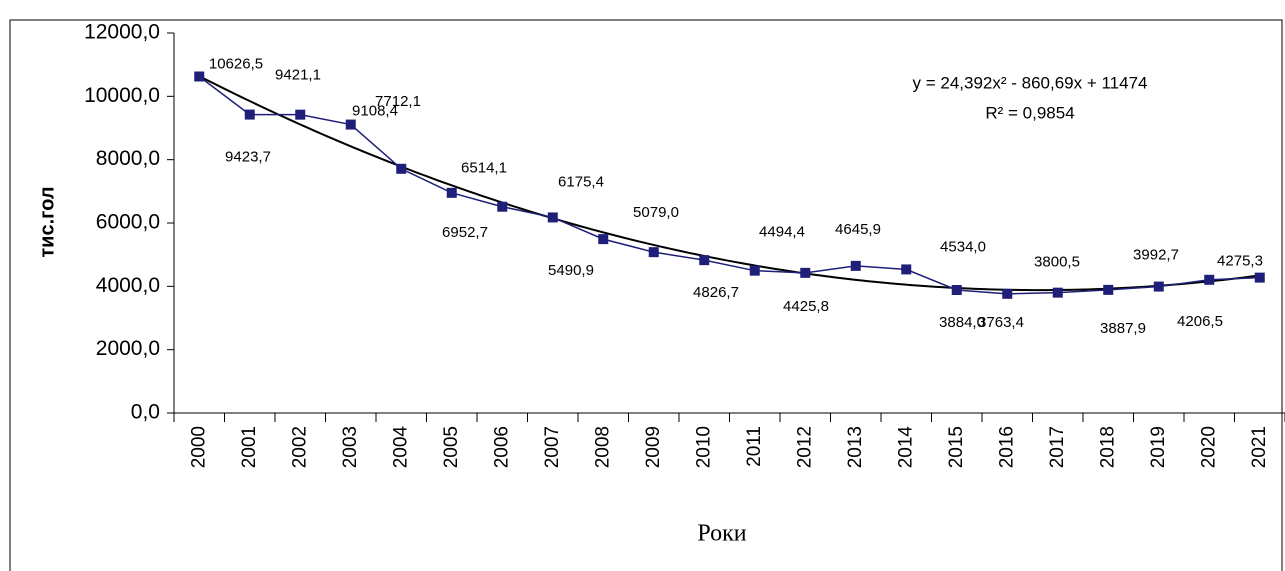 The height and width of the screenshot is (571, 1285). I want to click on y-tick-label: 10000,0, so click(122, 95).